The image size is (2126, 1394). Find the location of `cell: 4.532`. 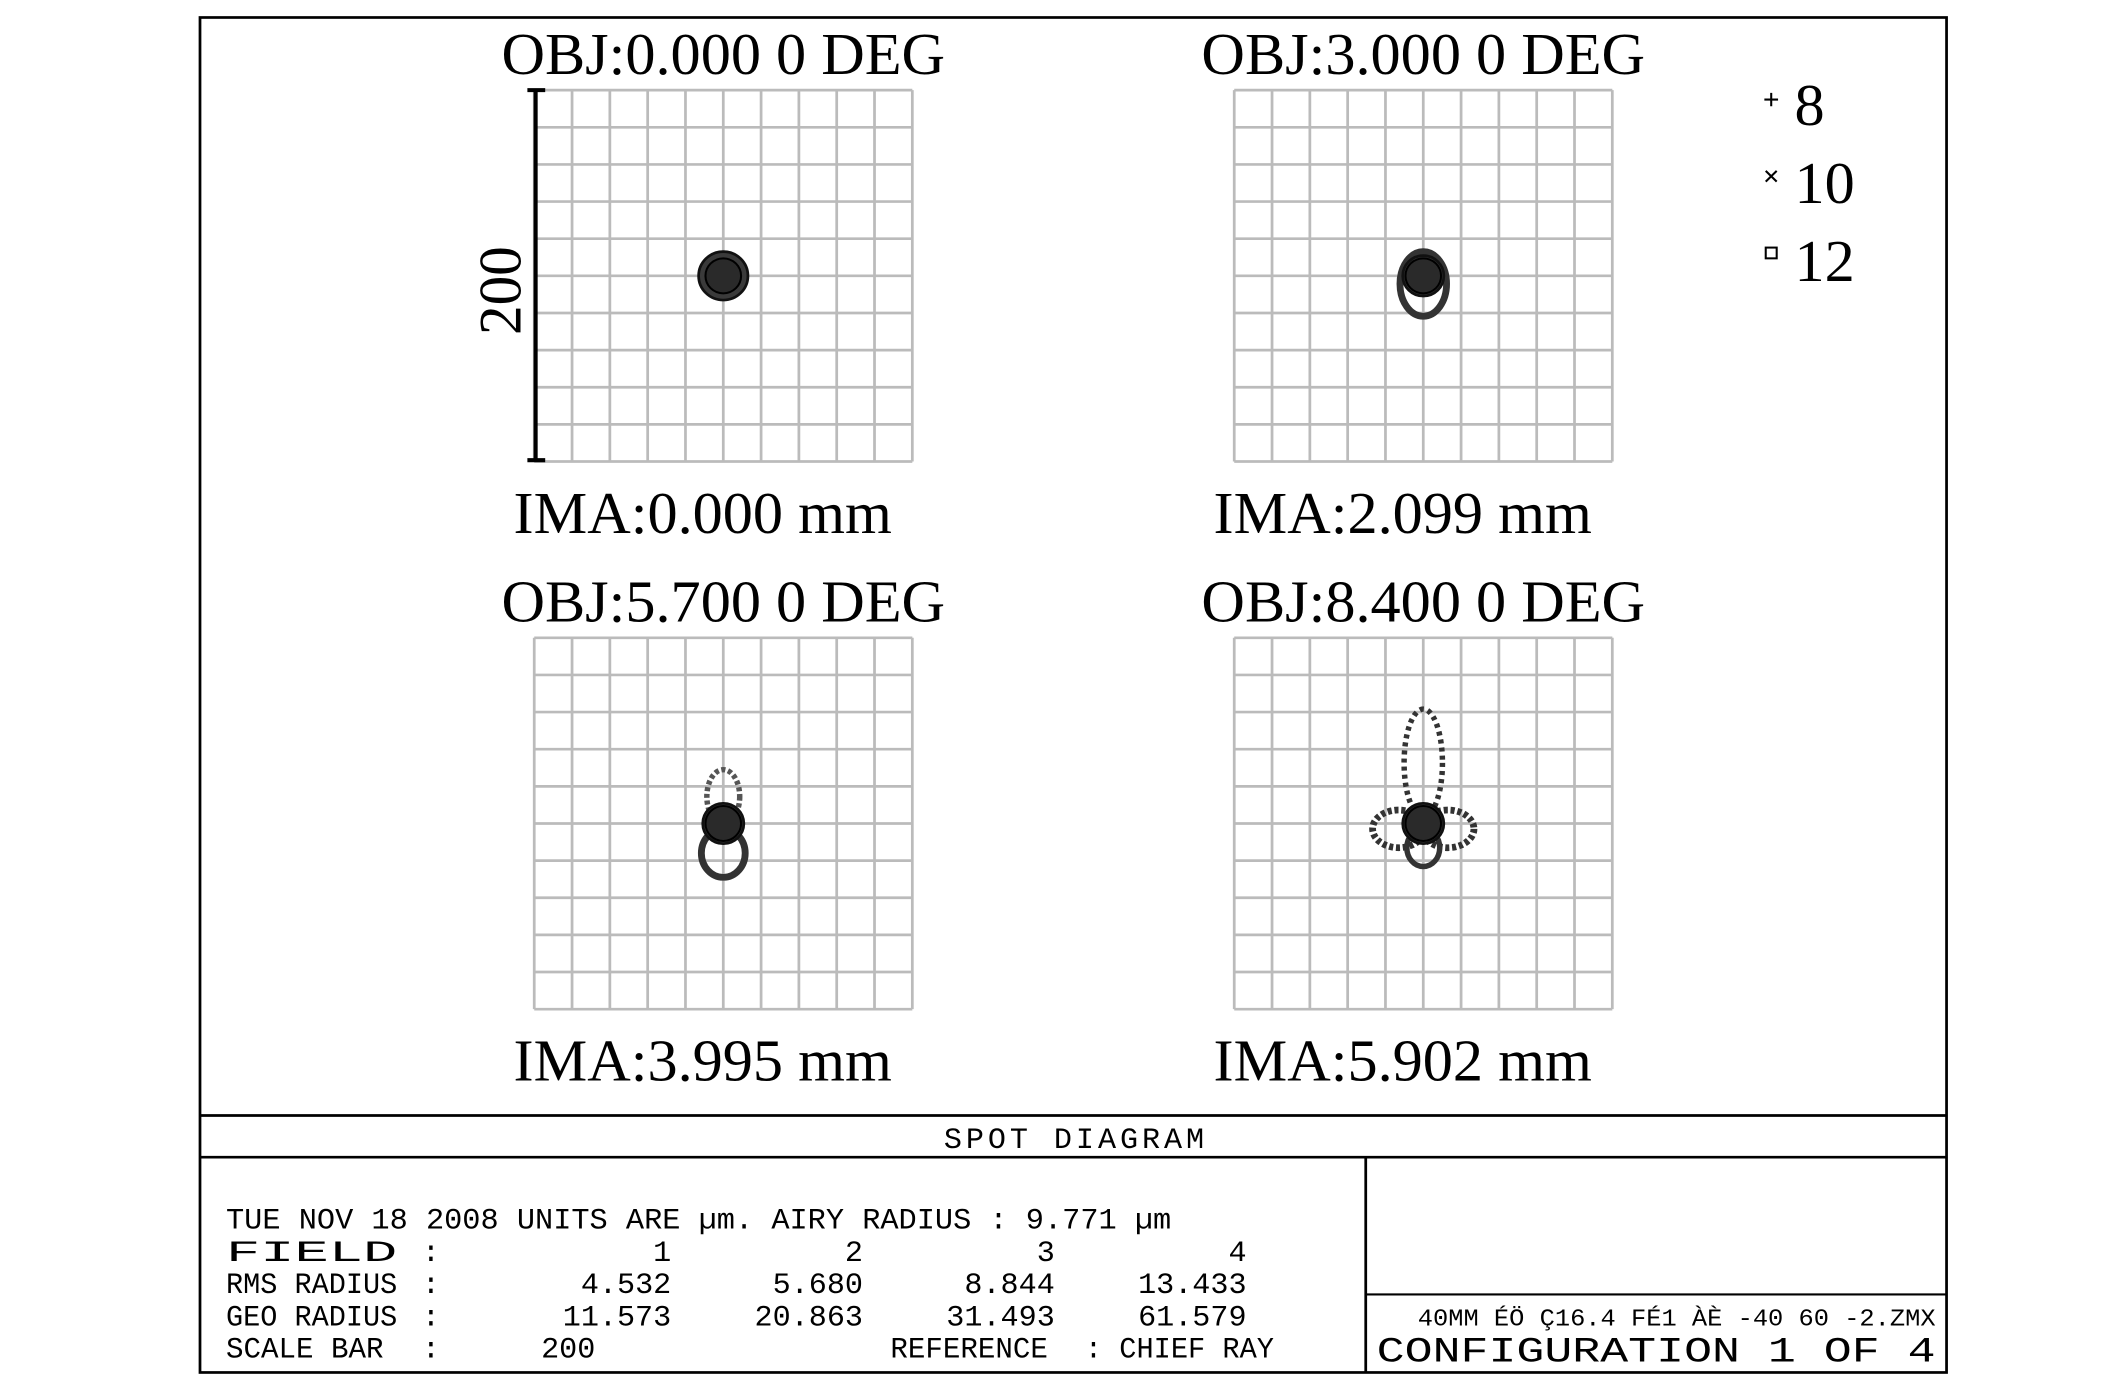

cell: 4.532 is located at coordinates (626, 1285).